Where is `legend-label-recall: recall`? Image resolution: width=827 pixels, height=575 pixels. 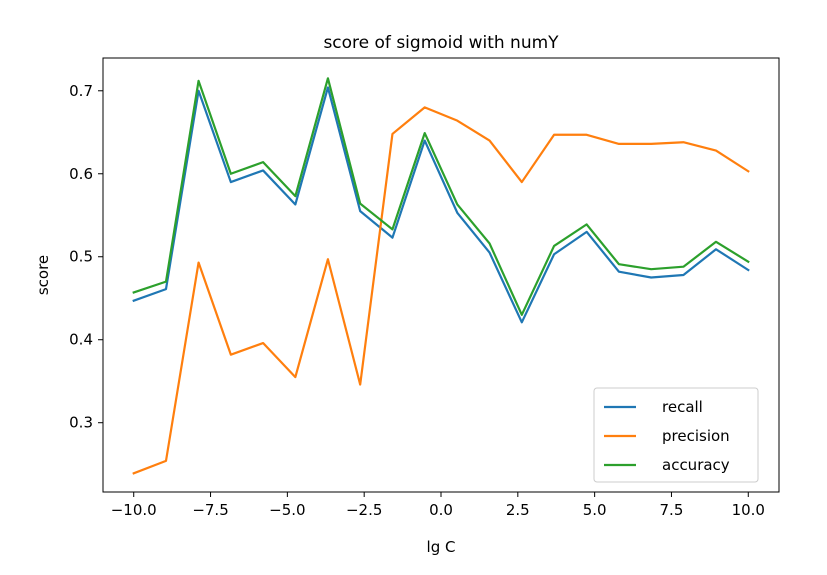
legend-label-recall: recall is located at coordinates (682, 407).